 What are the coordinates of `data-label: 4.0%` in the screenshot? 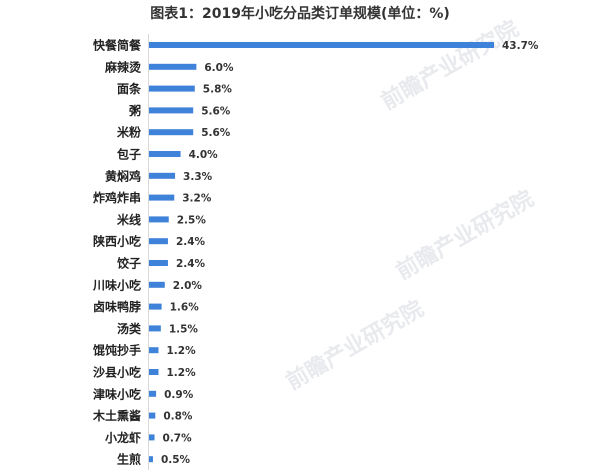 It's located at (204, 155).